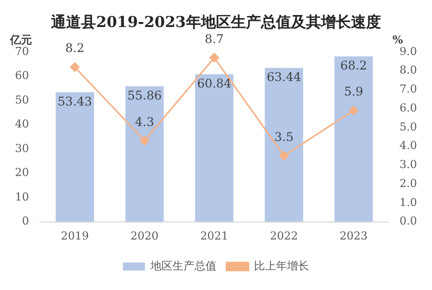 The width and height of the screenshot is (432, 290). Describe the element at coordinates (281, 265) in the screenshot. I see `legend-label: 比上年增长` at that location.